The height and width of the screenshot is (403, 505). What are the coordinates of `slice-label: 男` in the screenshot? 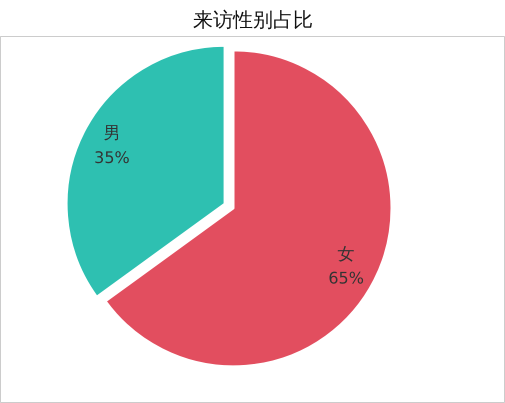 It's located at (111, 134).